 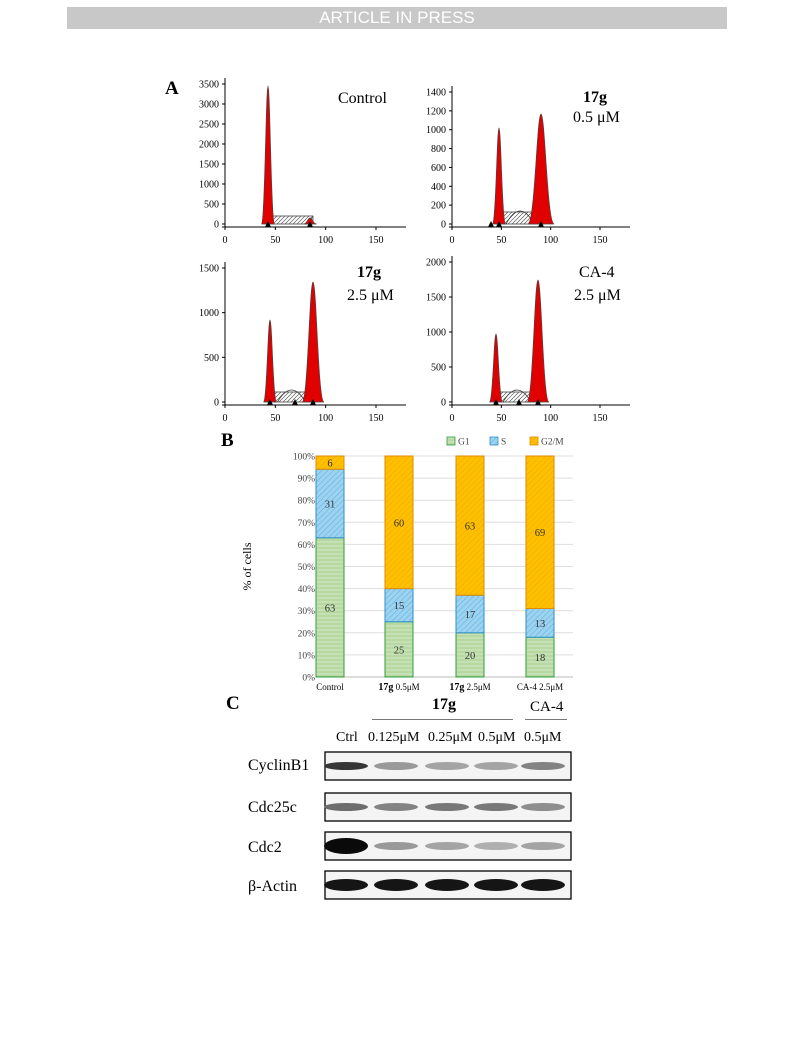 I want to click on lane-label-17g-0125: 0.125μM, so click(x=394, y=737).